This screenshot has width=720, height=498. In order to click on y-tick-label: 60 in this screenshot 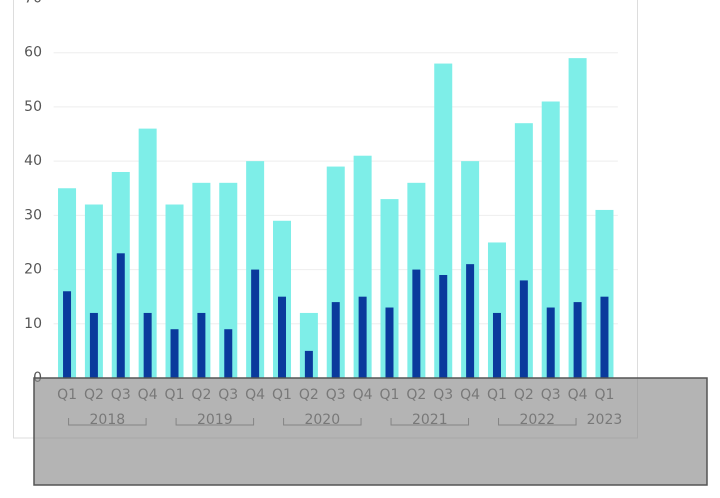, I will do `click(33, 53)`.